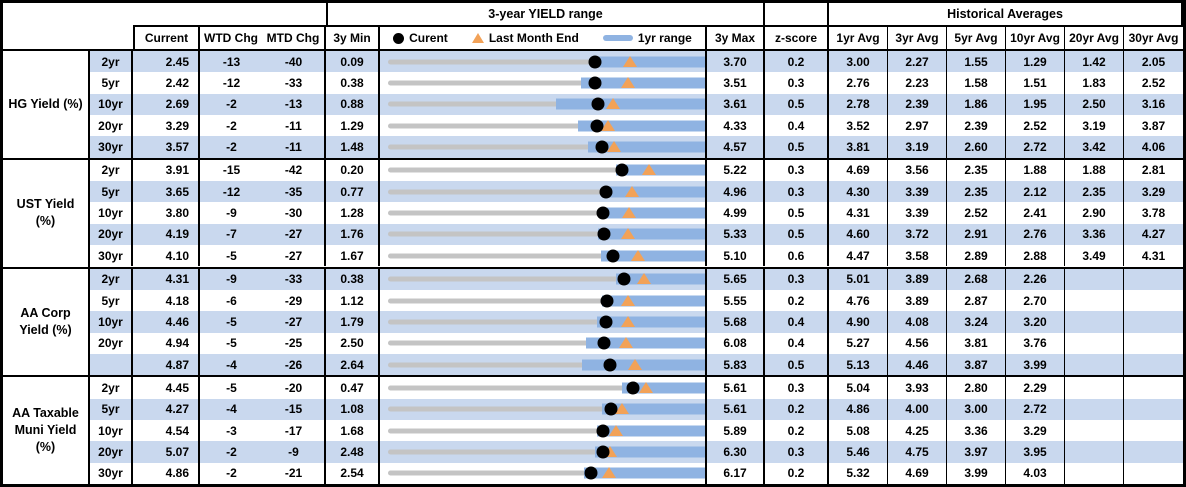 This screenshot has width=1186, height=487. Describe the element at coordinates (976, 430) in the screenshot. I see `avg-value-3: 3.36` at that location.